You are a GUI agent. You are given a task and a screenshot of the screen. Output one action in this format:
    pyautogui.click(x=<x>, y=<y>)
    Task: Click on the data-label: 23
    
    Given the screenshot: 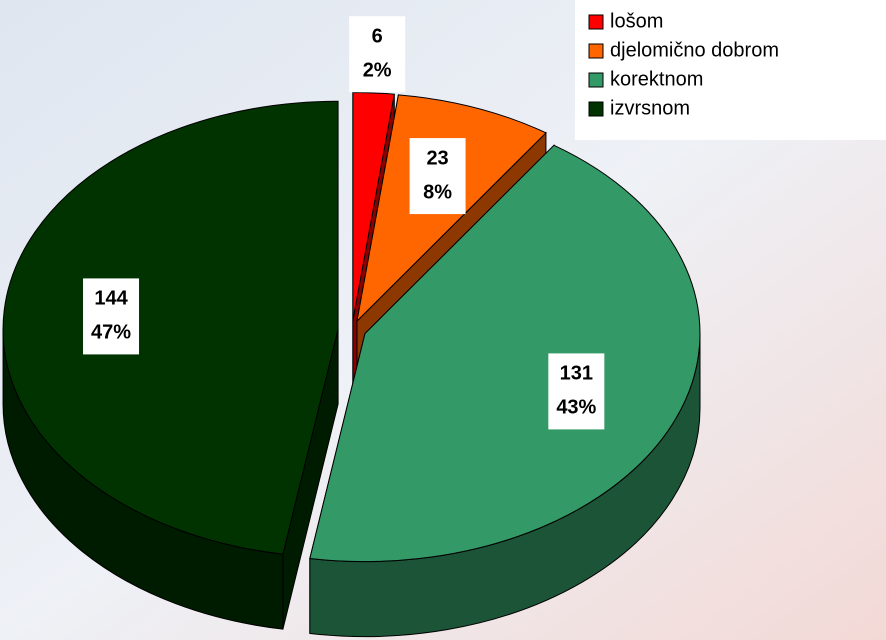 What is the action you would take?
    pyautogui.click(x=437, y=158)
    